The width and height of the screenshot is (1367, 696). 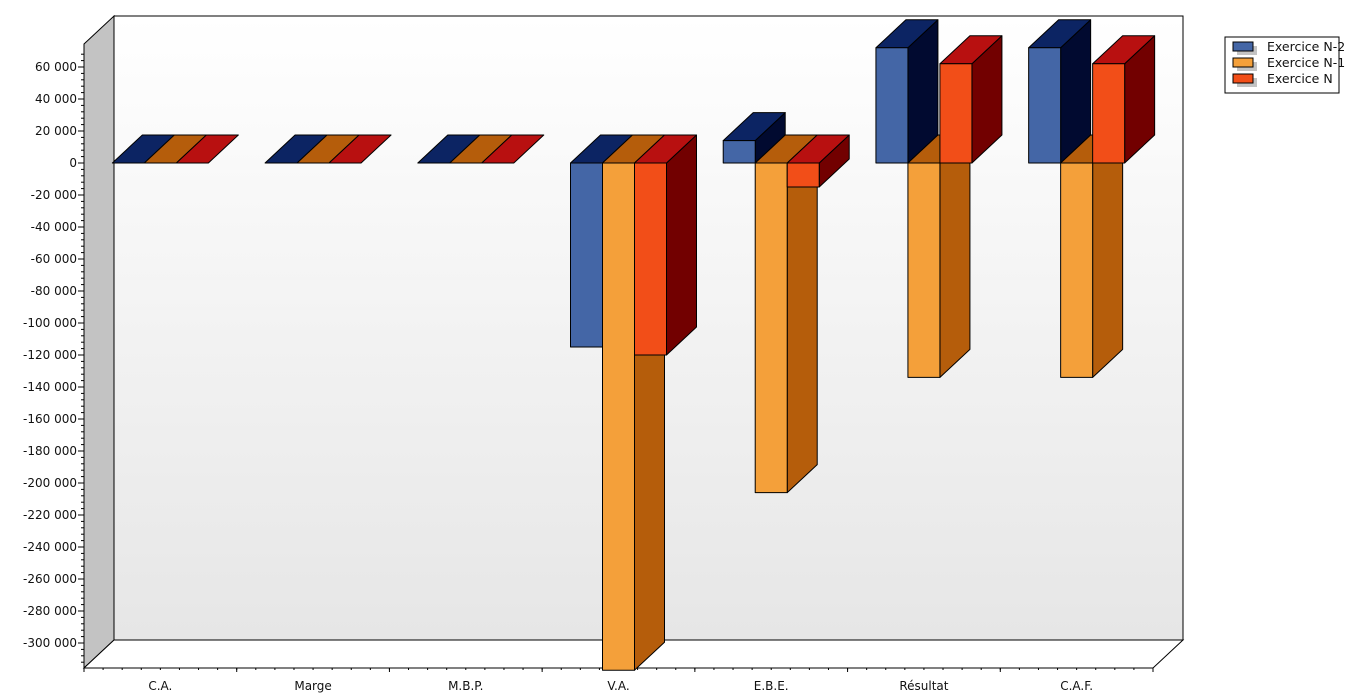 What do you see at coordinates (160, 686) in the screenshot?
I see `x-tick-label: C.A.` at bounding box center [160, 686].